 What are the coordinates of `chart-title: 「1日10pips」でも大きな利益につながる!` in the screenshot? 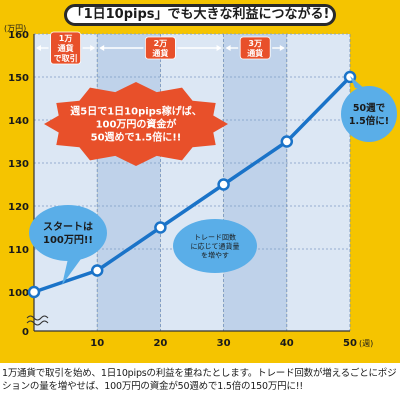 It's located at (200, 15).